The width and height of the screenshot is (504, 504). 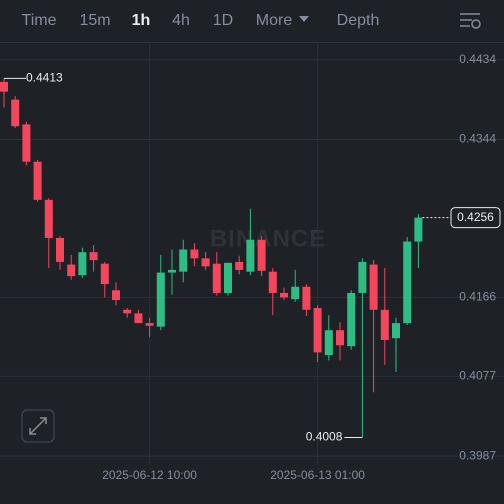 What do you see at coordinates (141, 20) in the screenshot?
I see `tab: 1h` at bounding box center [141, 20].